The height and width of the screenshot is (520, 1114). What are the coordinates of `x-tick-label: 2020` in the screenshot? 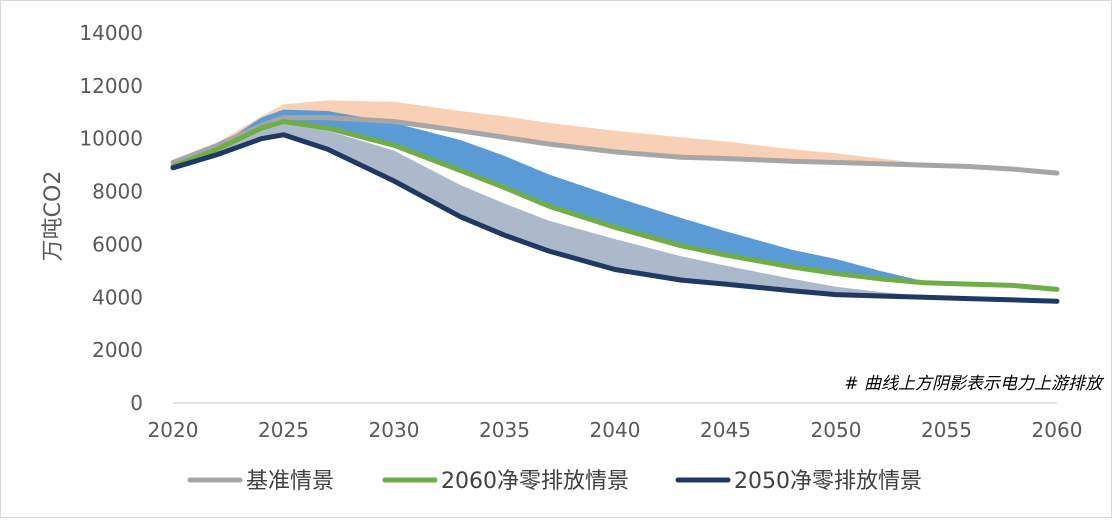 It's located at (173, 430).